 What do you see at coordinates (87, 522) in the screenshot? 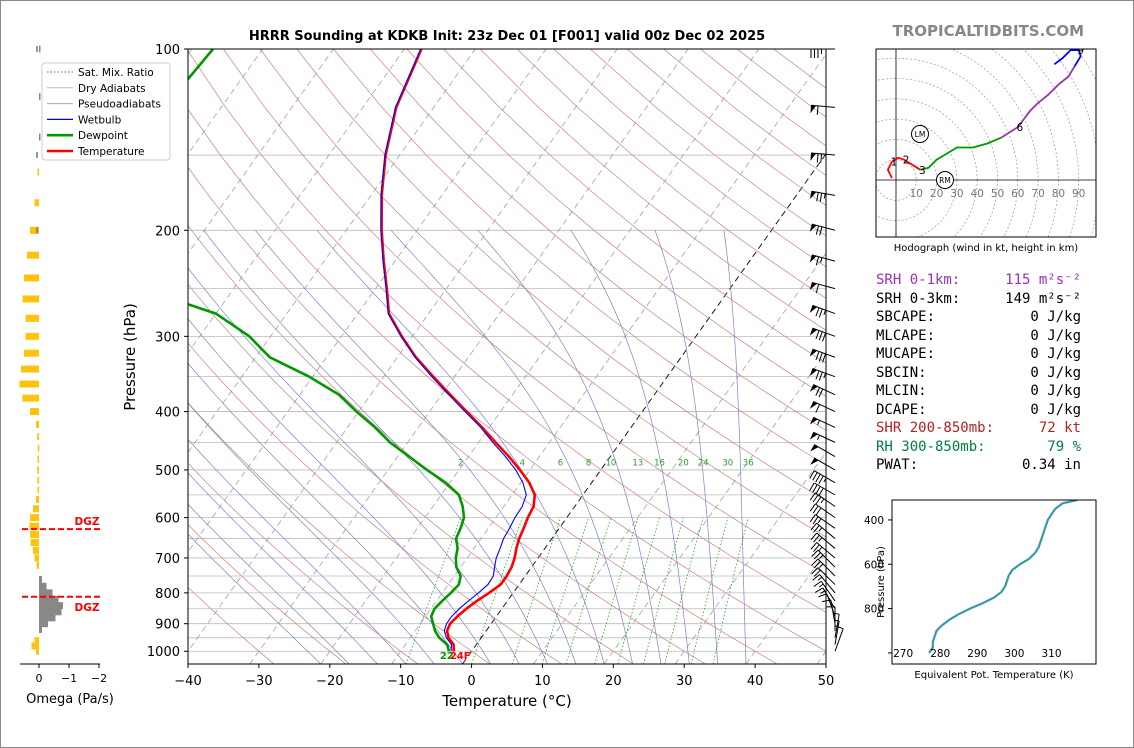
I see `dgz-label: DGZ` at bounding box center [87, 522].